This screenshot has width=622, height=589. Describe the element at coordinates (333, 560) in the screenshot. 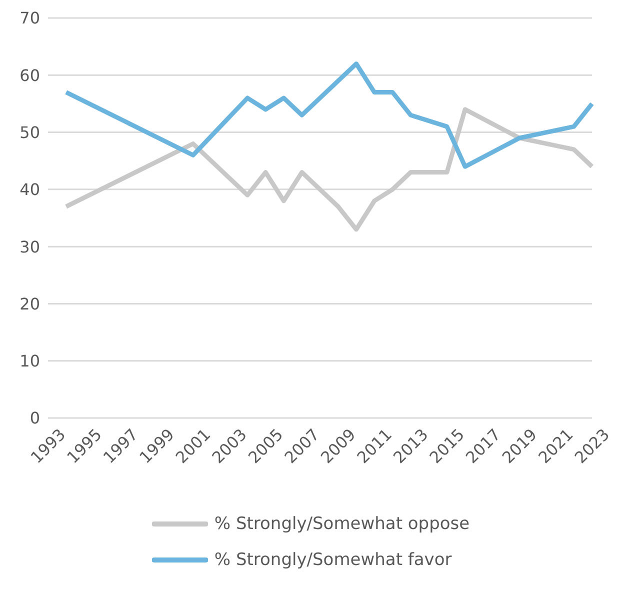

I see `legend-label: % Strongly/Somewhat favor` at that location.